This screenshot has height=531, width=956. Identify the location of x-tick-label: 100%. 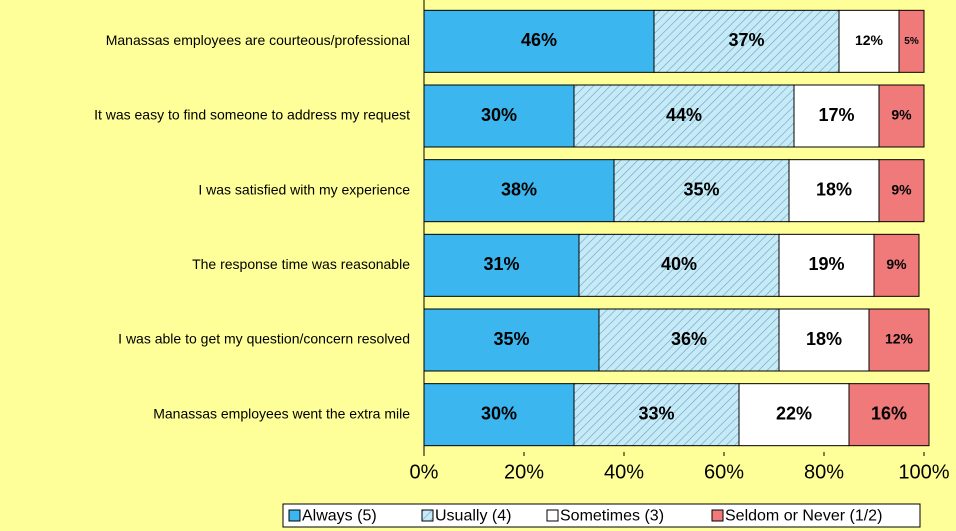
(923, 472).